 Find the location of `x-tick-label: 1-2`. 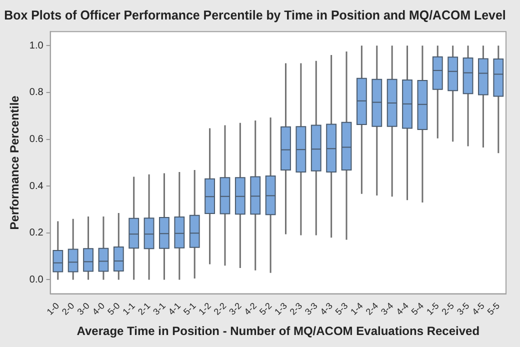

x-tick-label: 1-2 is located at coordinates (204, 308).